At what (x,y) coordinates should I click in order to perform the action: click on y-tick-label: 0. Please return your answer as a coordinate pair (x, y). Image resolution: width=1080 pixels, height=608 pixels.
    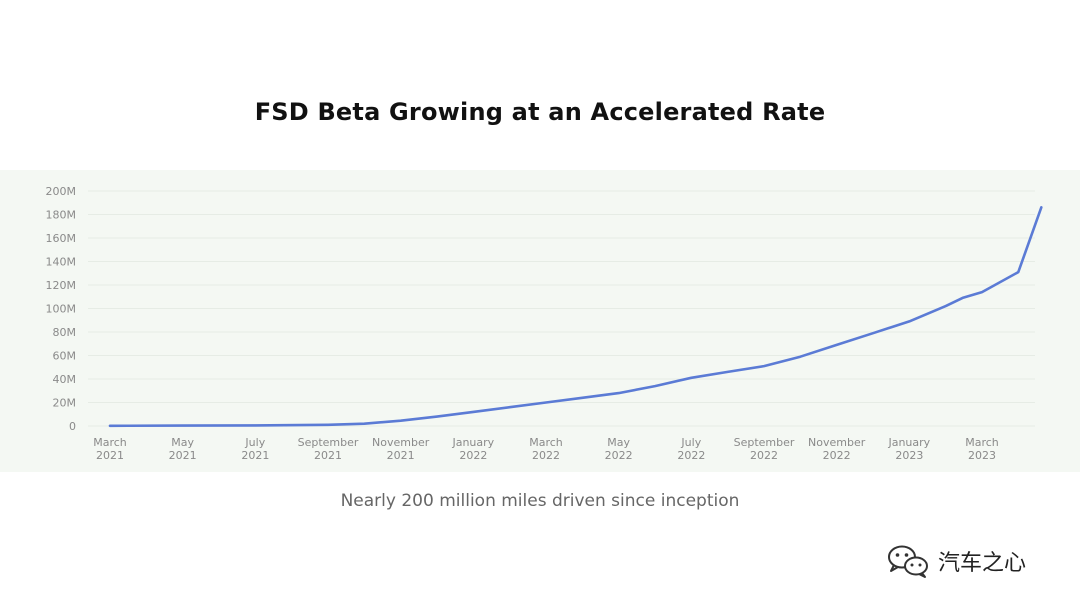
    Looking at the image, I should click on (72, 426).